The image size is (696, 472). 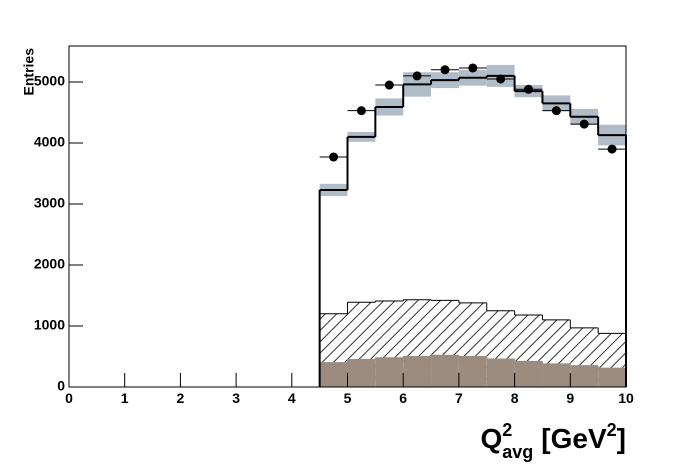 What do you see at coordinates (49, 203) in the screenshot?
I see `y-tick-label: 3000` at bounding box center [49, 203].